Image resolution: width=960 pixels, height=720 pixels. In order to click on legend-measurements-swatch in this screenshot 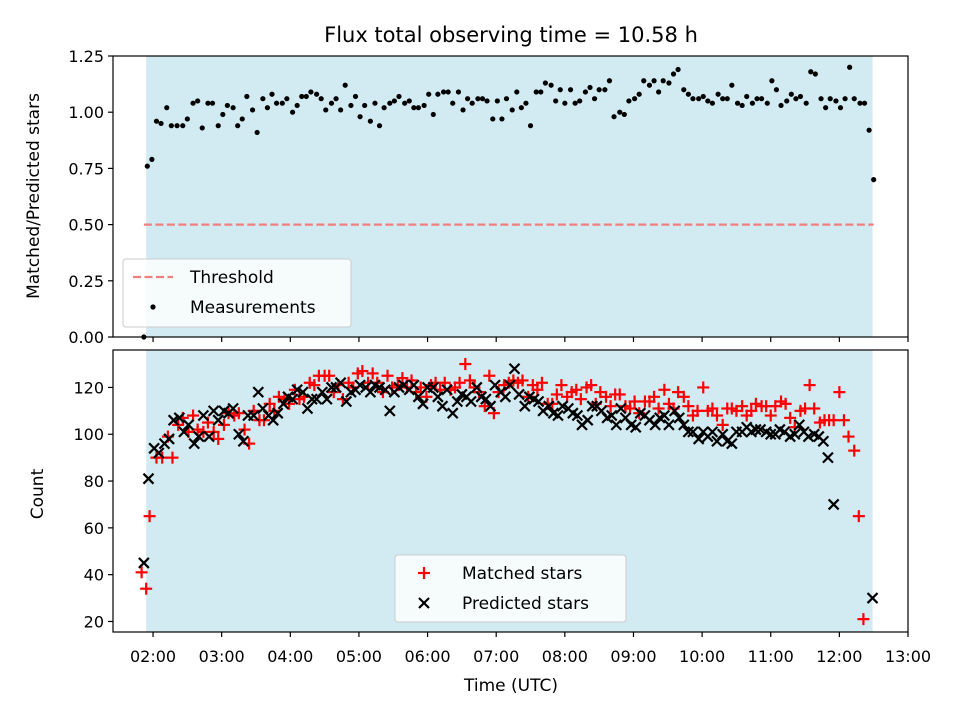, I will do `click(153, 307)`.